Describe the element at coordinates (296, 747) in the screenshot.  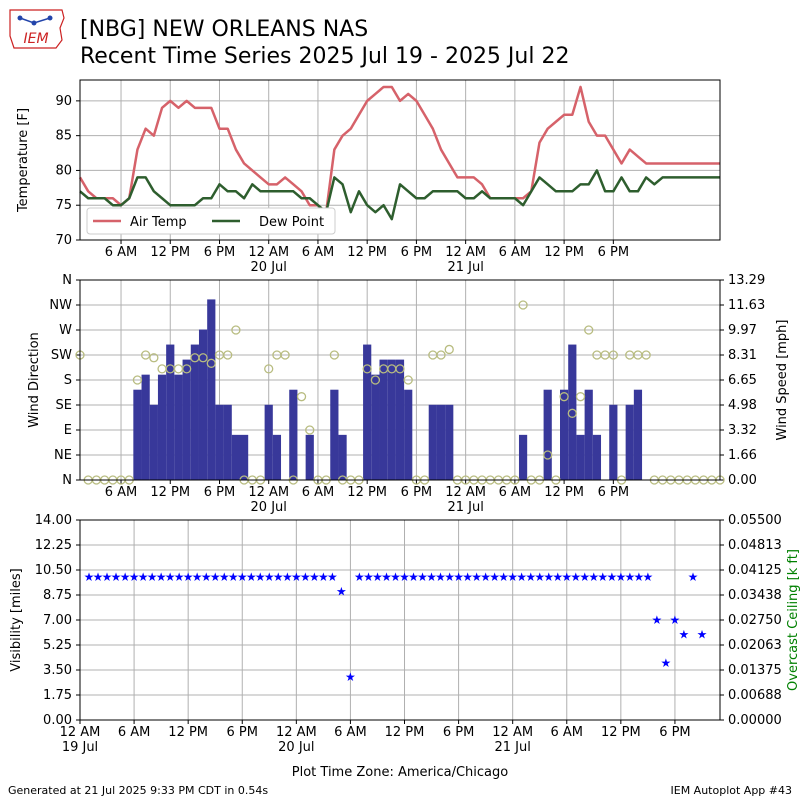
I see `vis-xtick-date: 20 Jul` at that location.